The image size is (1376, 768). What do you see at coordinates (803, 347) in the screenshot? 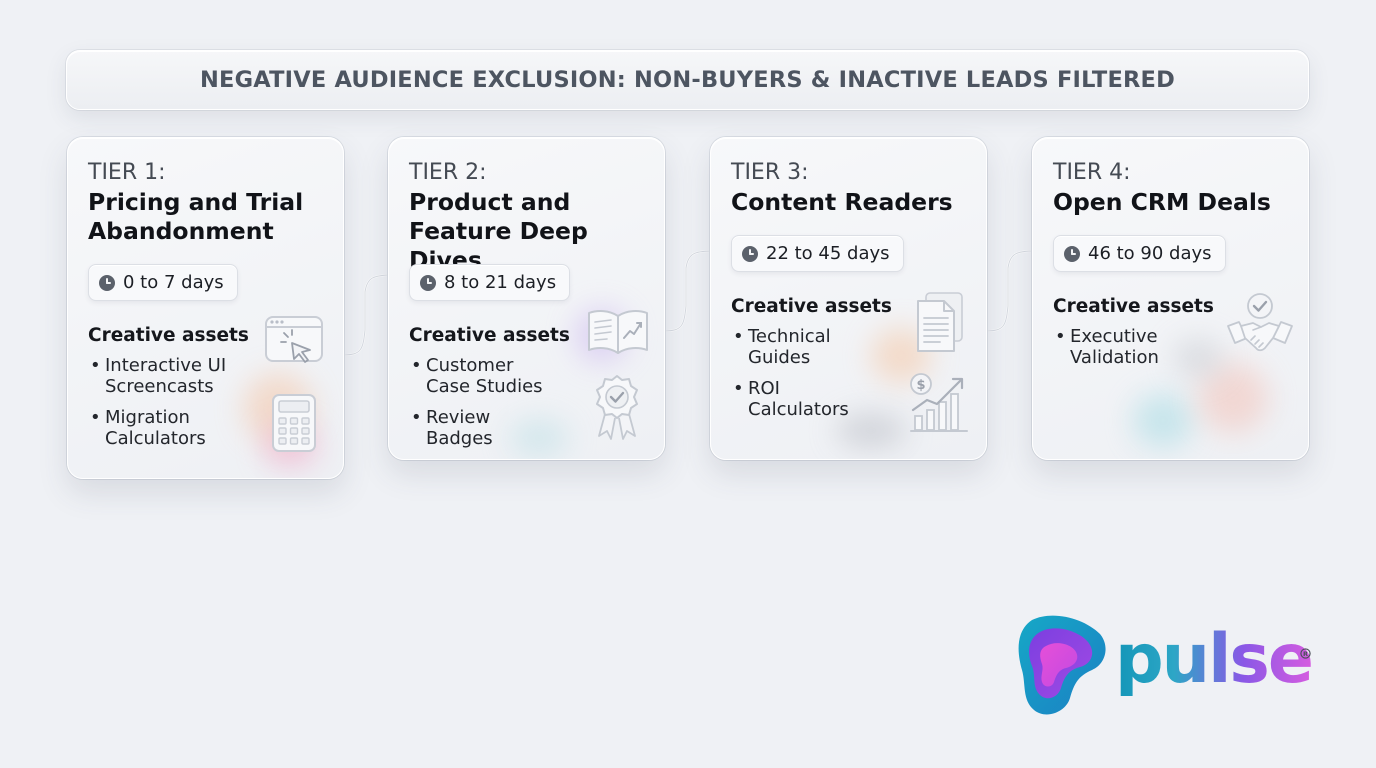
I see `asset-item: Technical Guides` at bounding box center [803, 347].